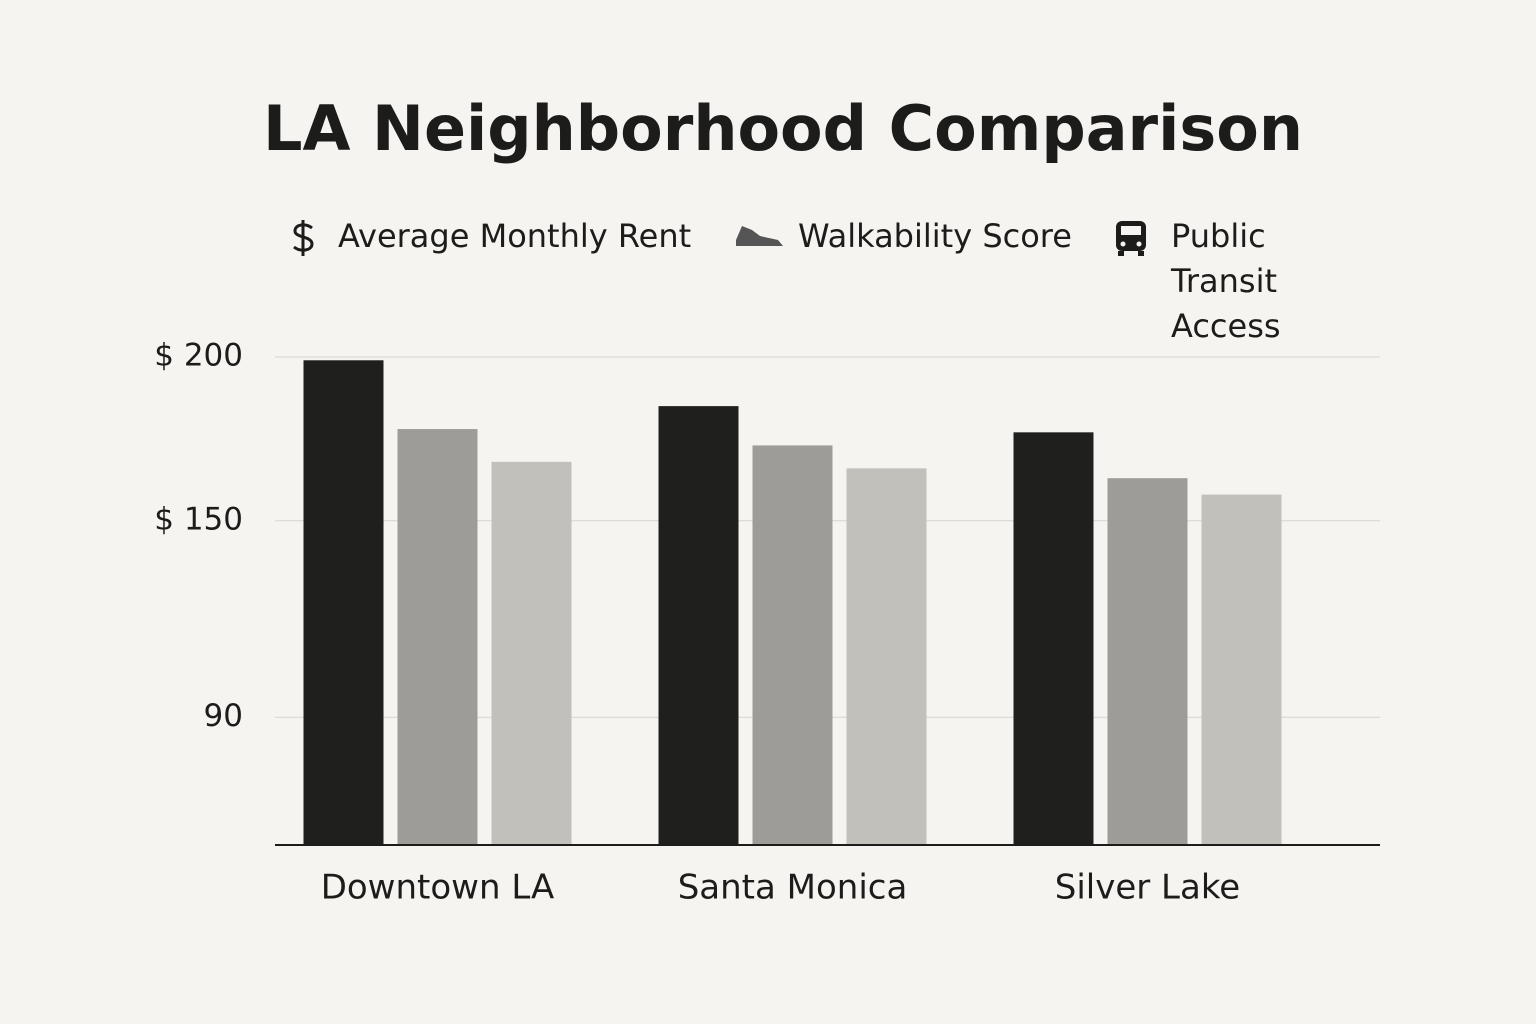  I want to click on legend-label: Walkability Score, so click(935, 236).